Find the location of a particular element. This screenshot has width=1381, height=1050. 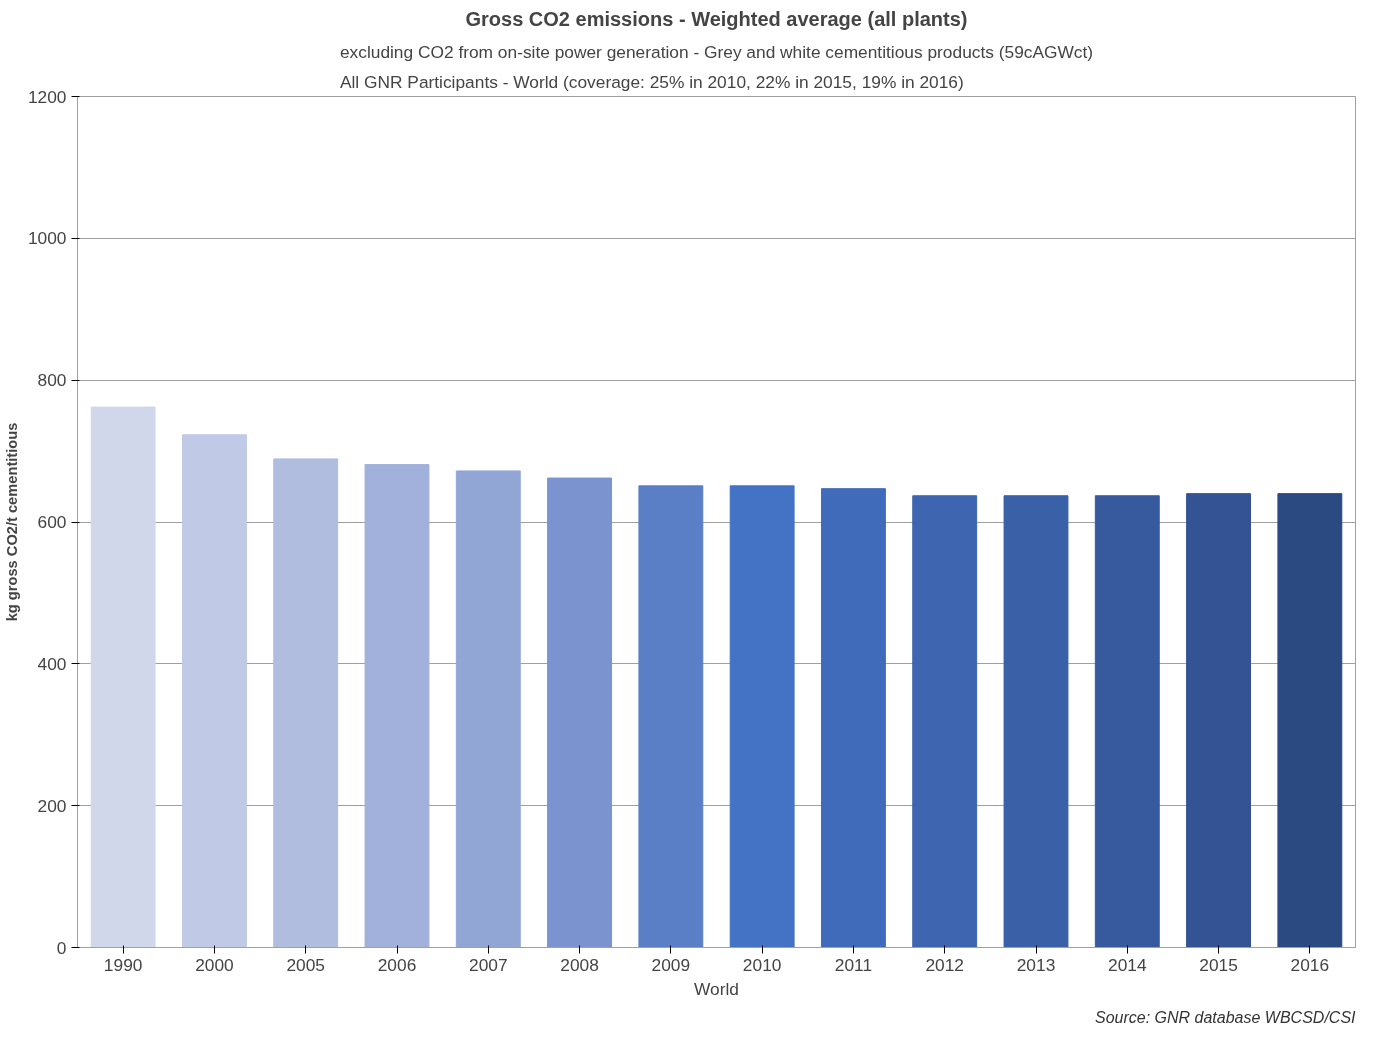

x-tick-label: 2006 is located at coordinates (397, 964).